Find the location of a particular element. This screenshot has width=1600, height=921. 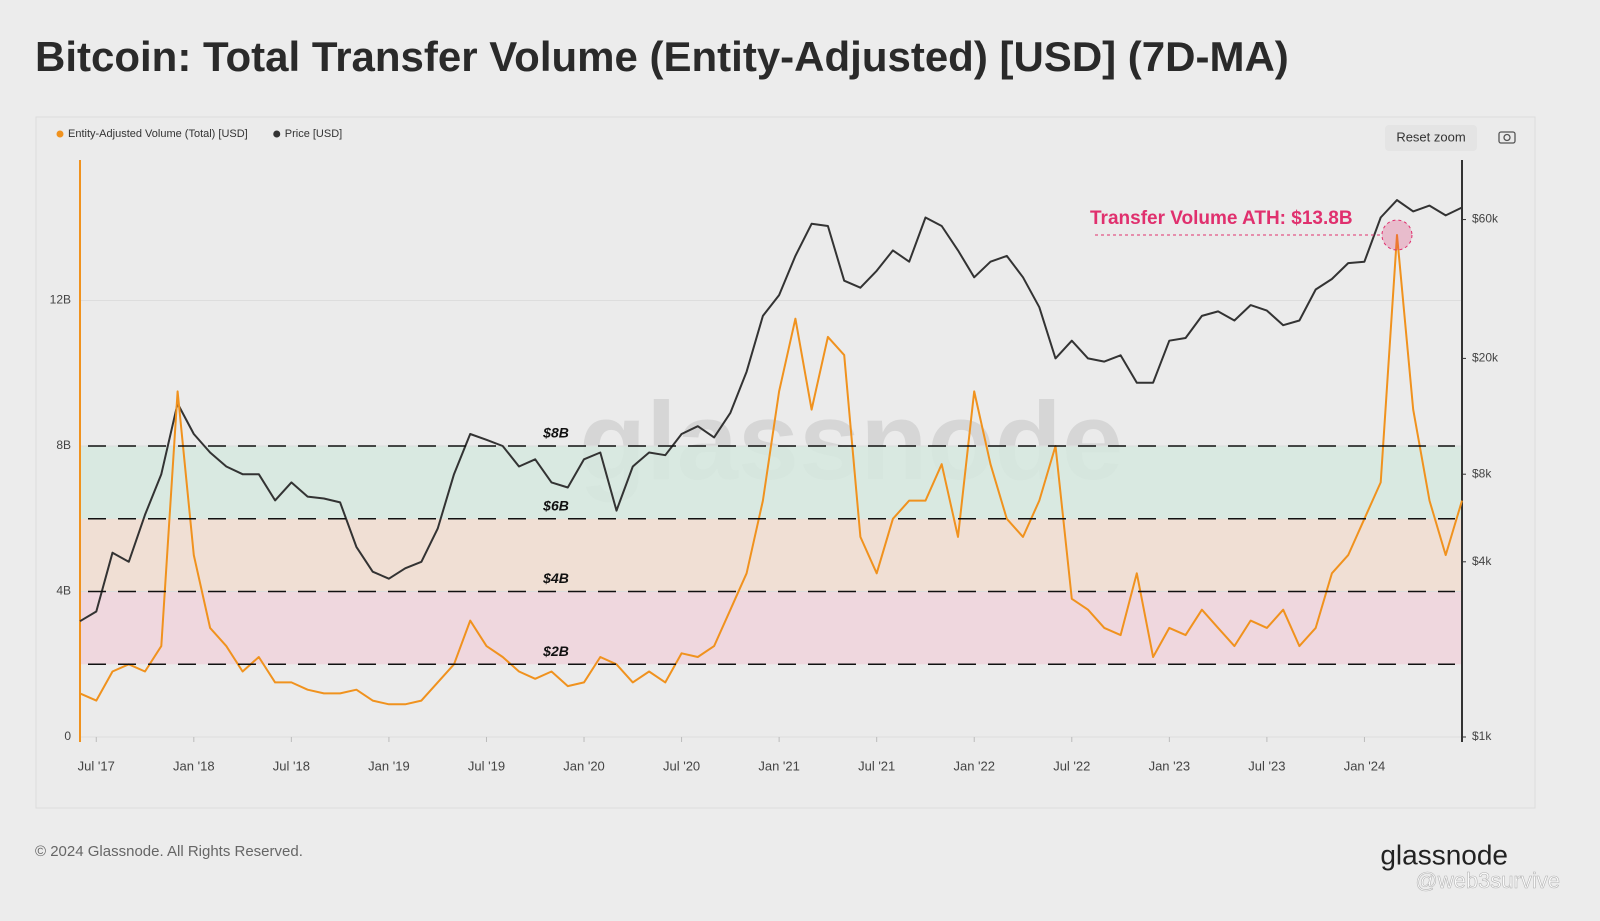

y-tick-label: 12B is located at coordinates (60, 300).